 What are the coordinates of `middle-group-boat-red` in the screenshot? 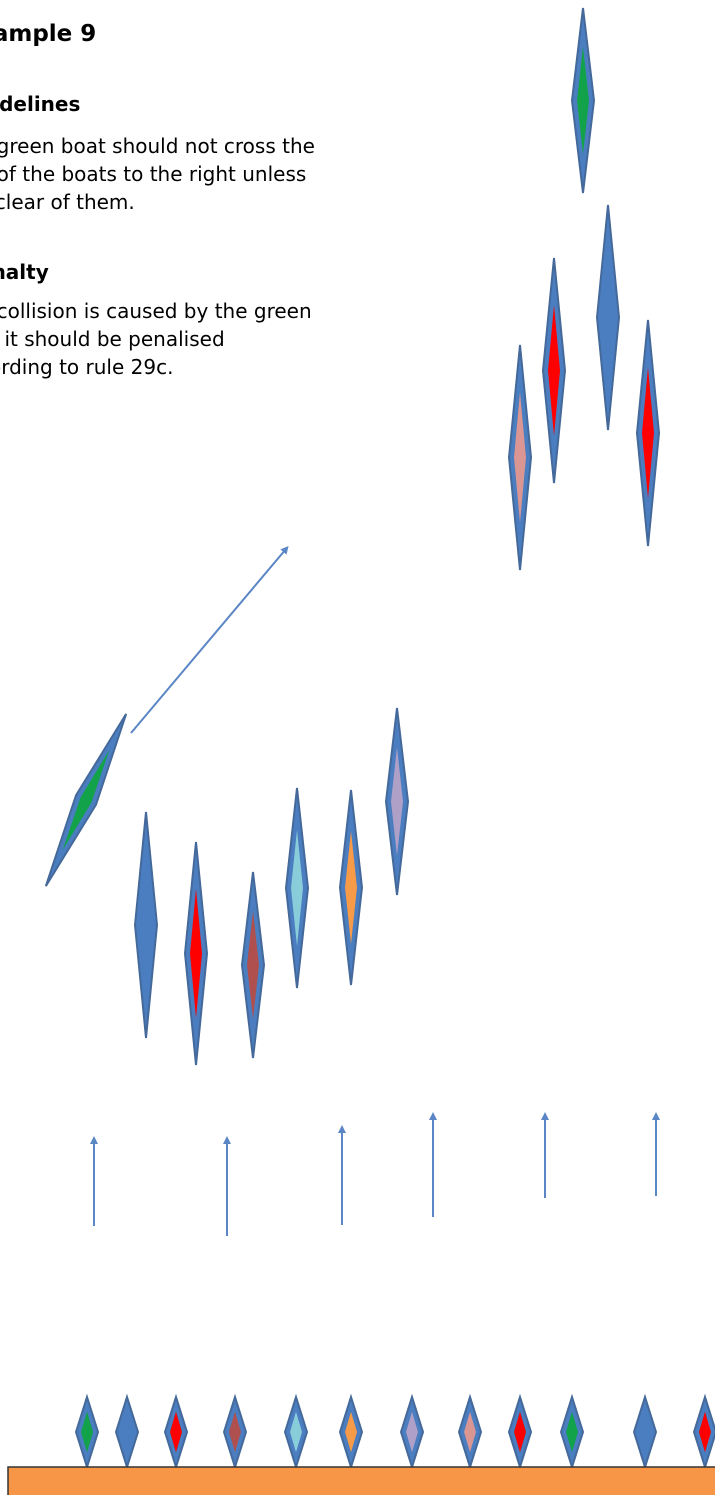 It's located at (196, 953).